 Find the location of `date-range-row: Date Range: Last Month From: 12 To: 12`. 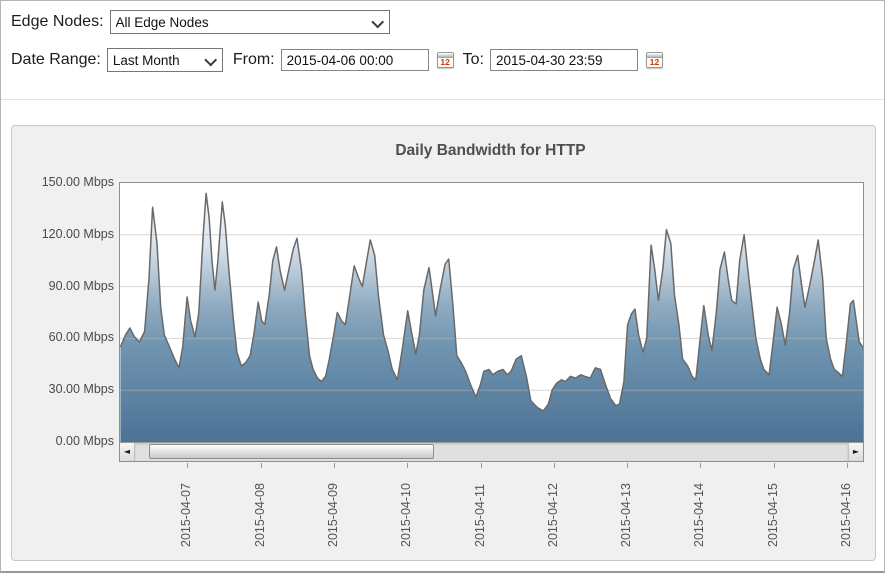

date-range-row: Date Range: Last Month From: 12 To: 12 is located at coordinates (442, 60).